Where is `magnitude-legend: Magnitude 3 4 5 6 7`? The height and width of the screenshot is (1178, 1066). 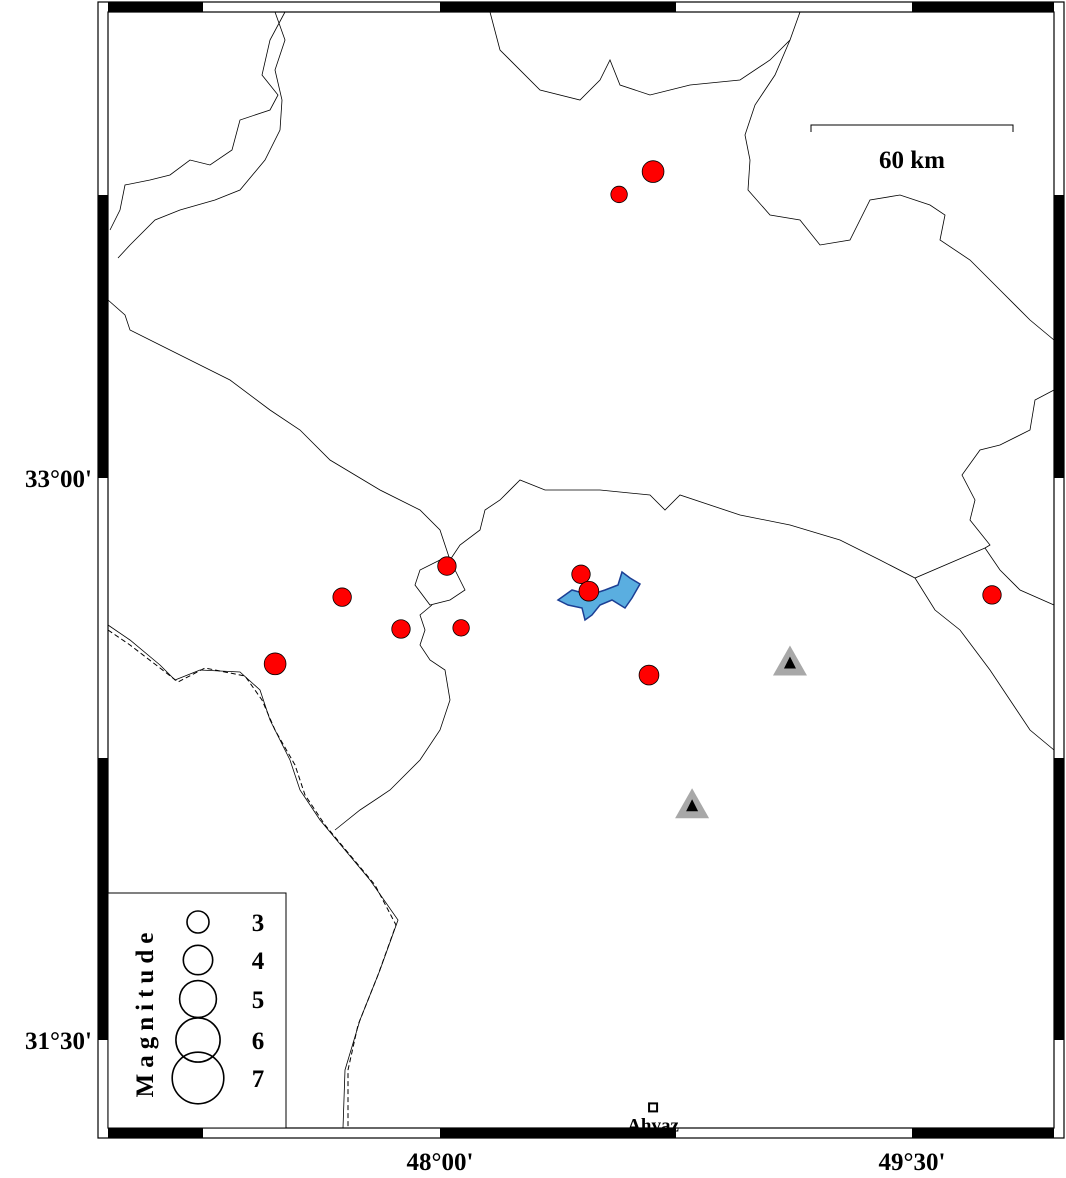
magnitude-legend: Magnitude 3 4 5 6 7 is located at coordinates (197, 1010).